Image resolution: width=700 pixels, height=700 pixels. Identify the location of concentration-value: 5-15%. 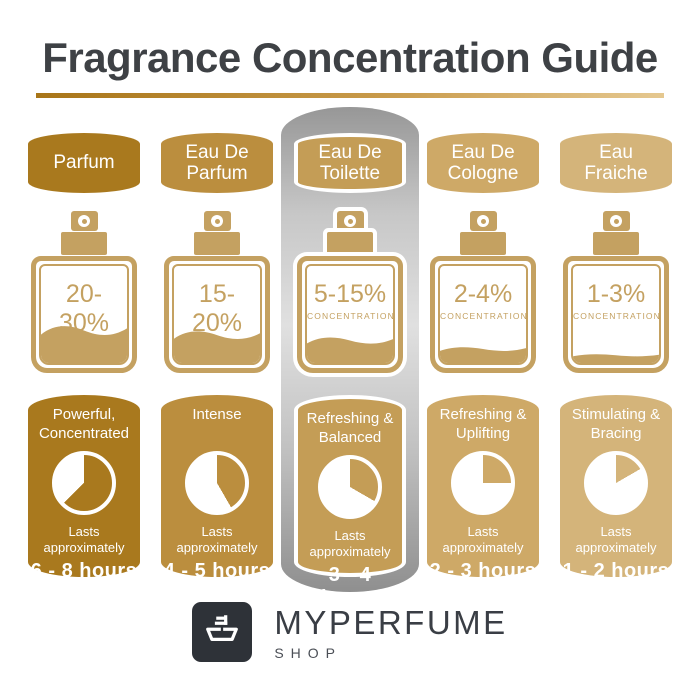
(350, 294).